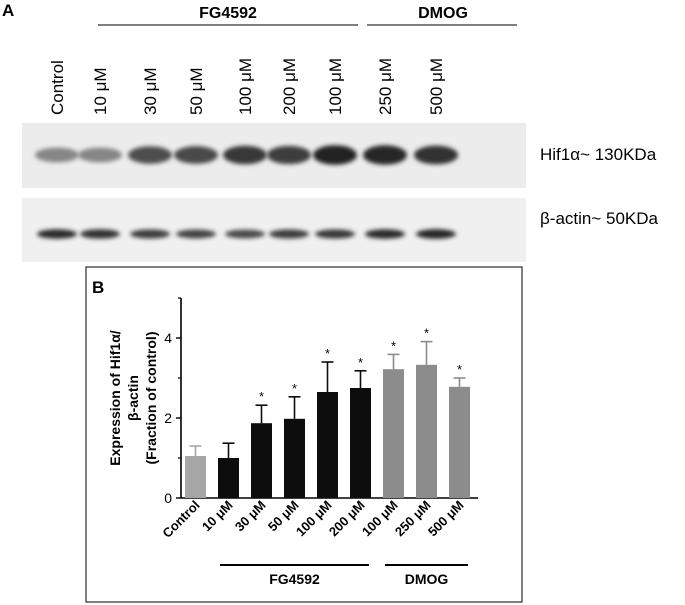 This screenshot has width=685, height=605. I want to click on hif1a-blot-label: Hif1α~ 130KDa, so click(598, 154).